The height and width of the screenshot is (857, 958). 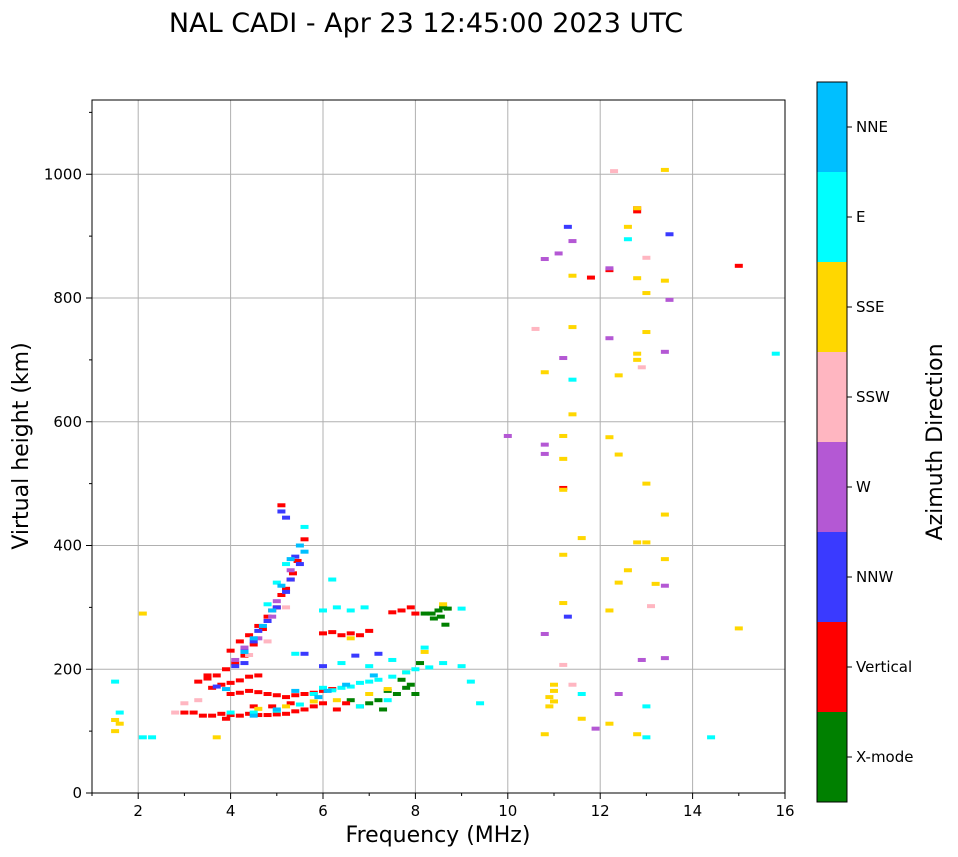 What do you see at coordinates (507, 811) in the screenshot?
I see `x-tick-label: 10` at bounding box center [507, 811].